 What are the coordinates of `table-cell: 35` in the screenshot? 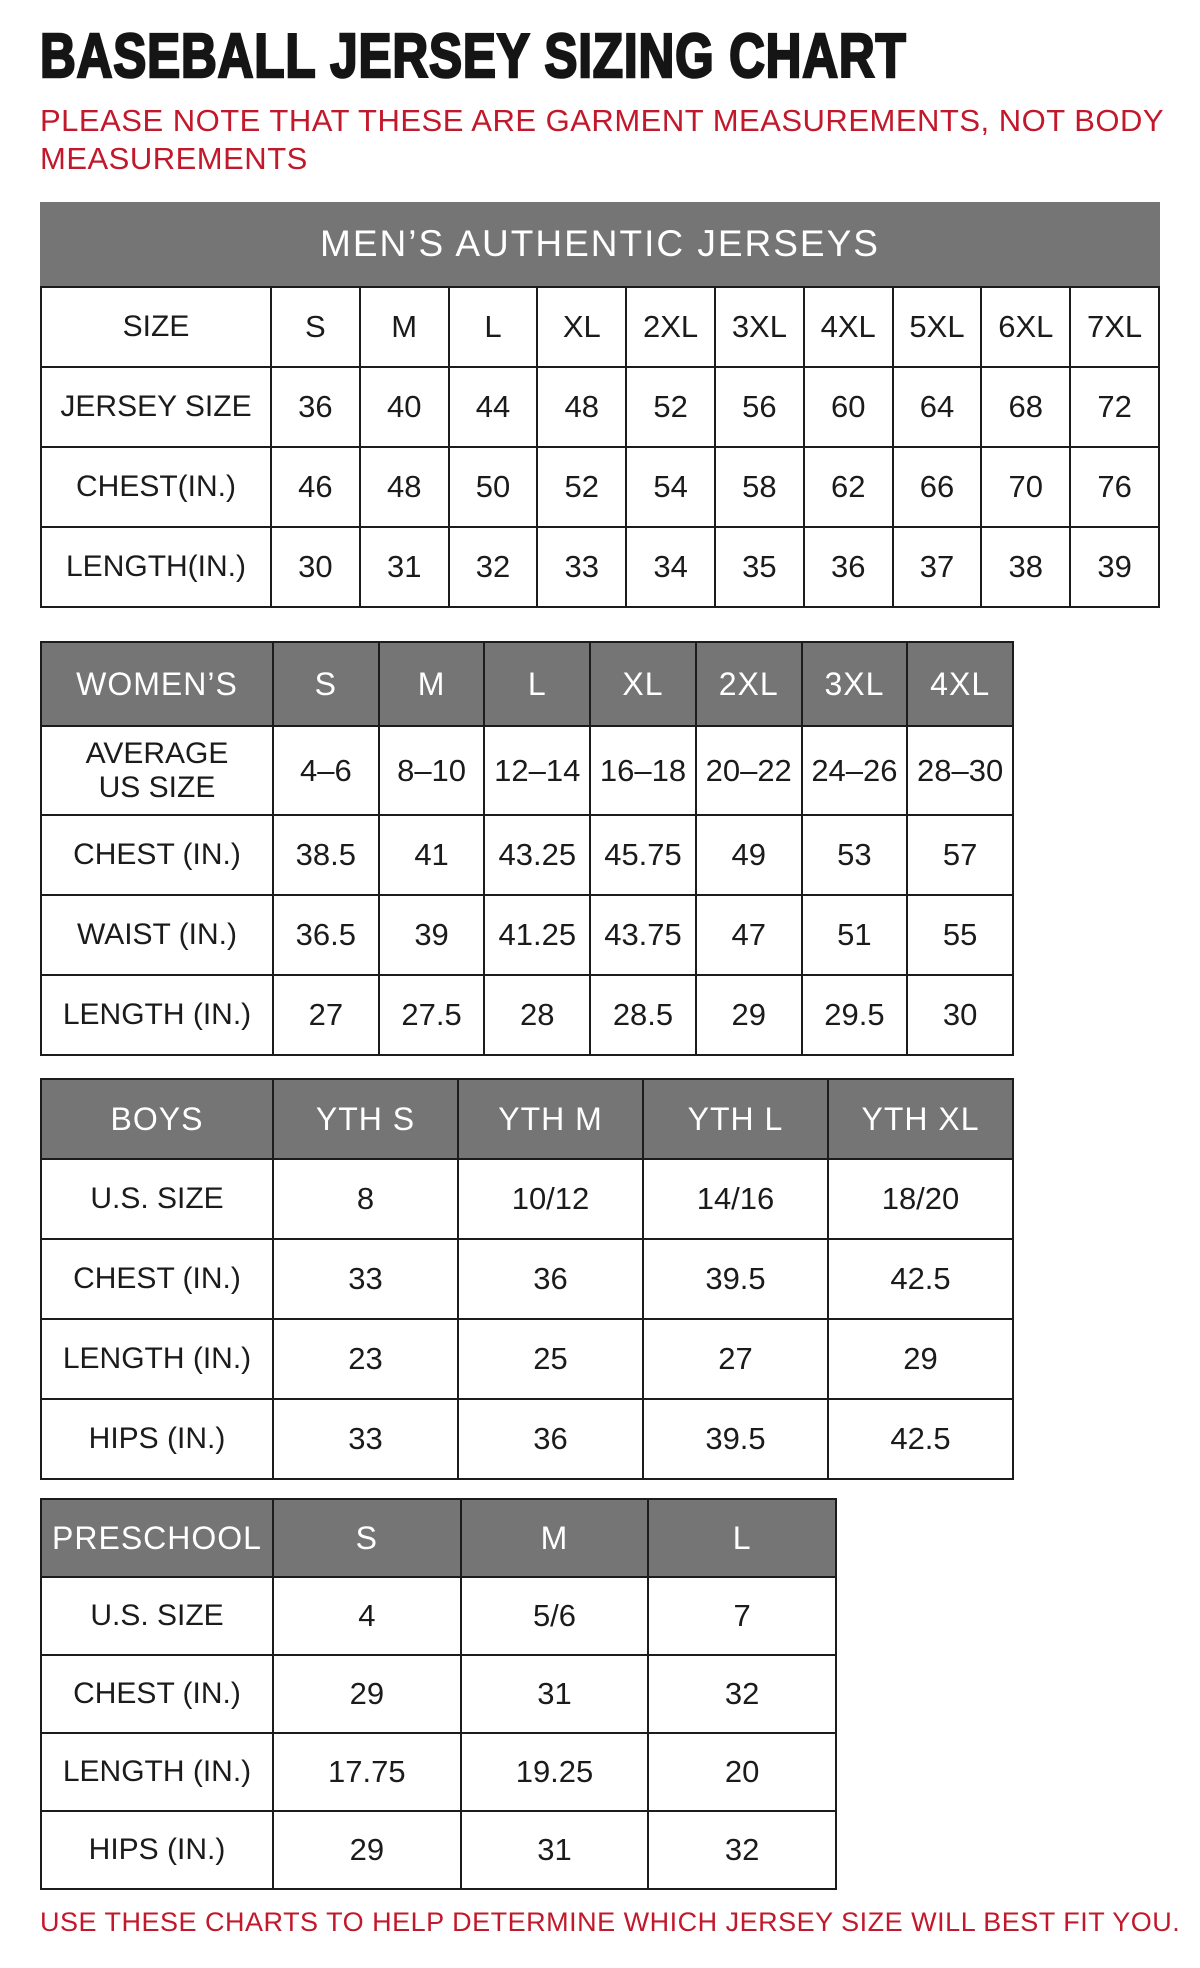 It's located at (758, 567).